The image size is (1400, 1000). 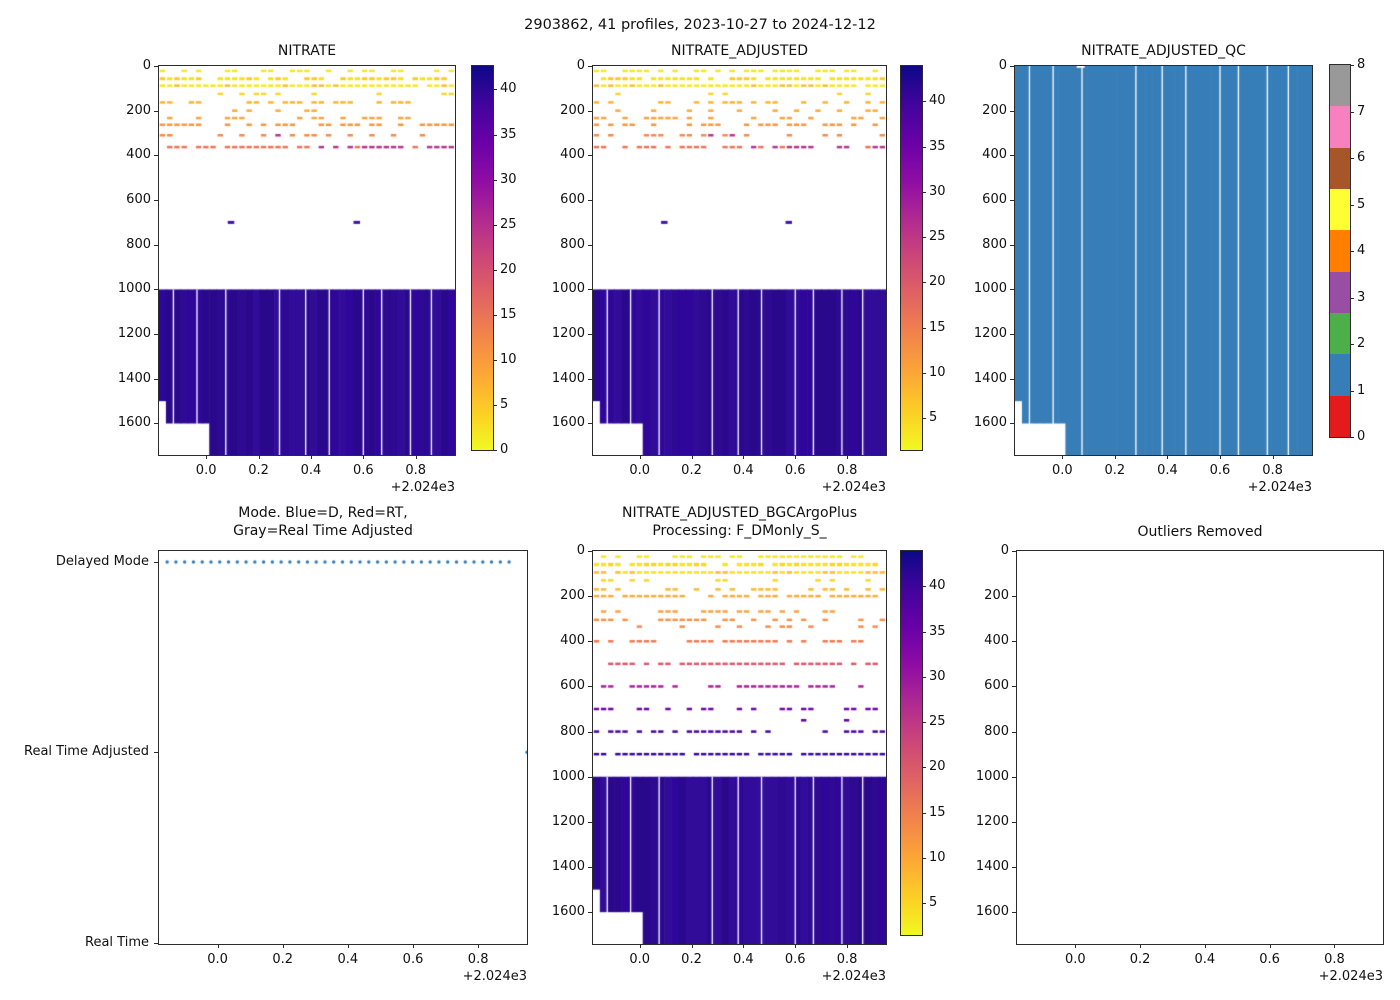 What do you see at coordinates (937, 631) in the screenshot?
I see `colorbar-tick-label: 35` at bounding box center [937, 631].